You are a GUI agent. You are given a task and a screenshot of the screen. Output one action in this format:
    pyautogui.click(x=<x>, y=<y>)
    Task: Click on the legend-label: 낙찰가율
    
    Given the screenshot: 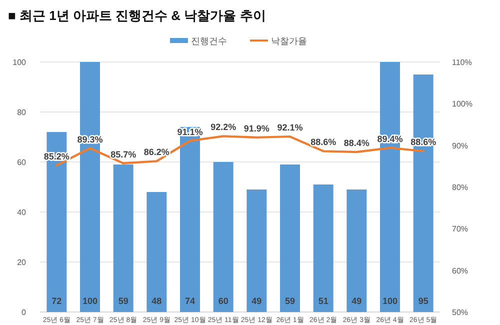 What is the action you would take?
    pyautogui.click(x=289, y=41)
    